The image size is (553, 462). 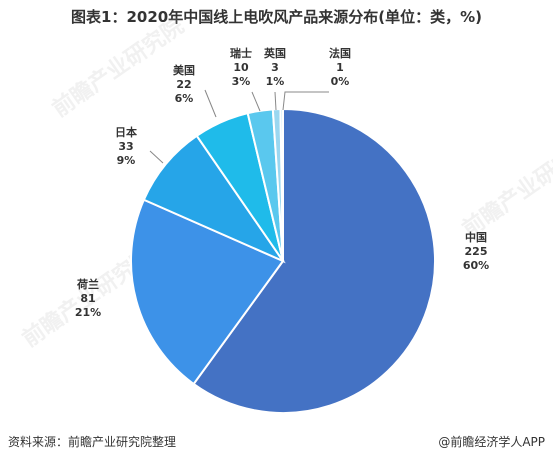 I want to click on slice-value-label-france: 1, so click(x=340, y=67).